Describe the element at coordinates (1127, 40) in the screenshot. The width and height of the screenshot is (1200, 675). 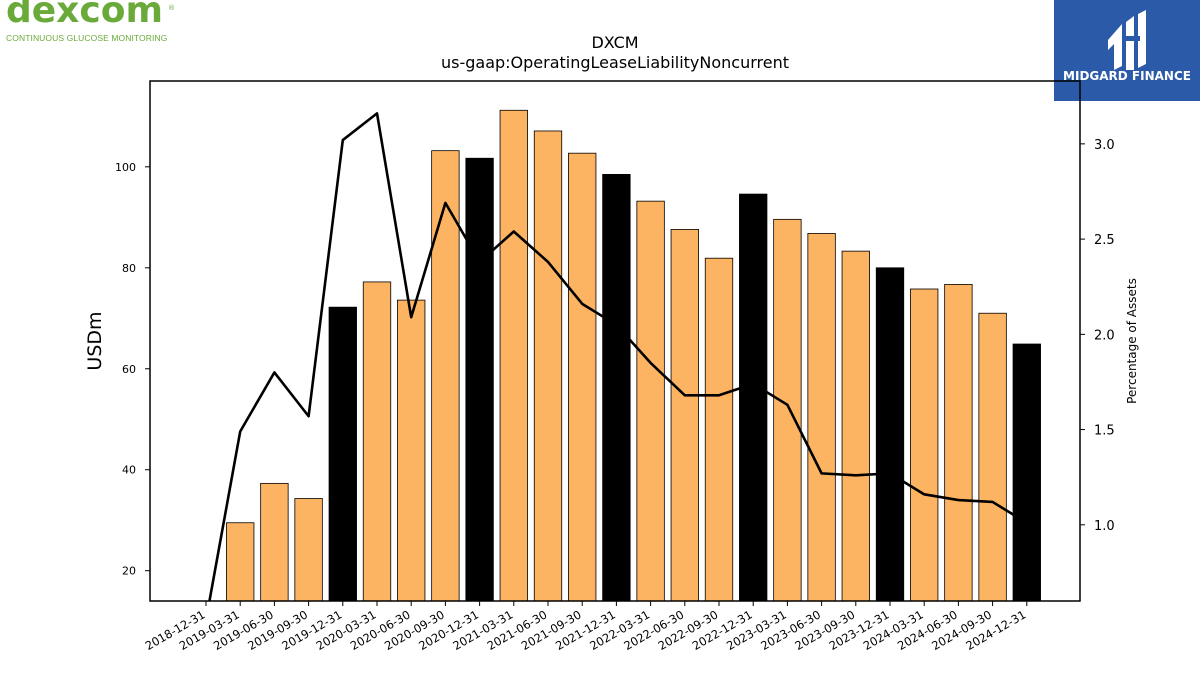
I see `midgard-emblem-icon` at that location.